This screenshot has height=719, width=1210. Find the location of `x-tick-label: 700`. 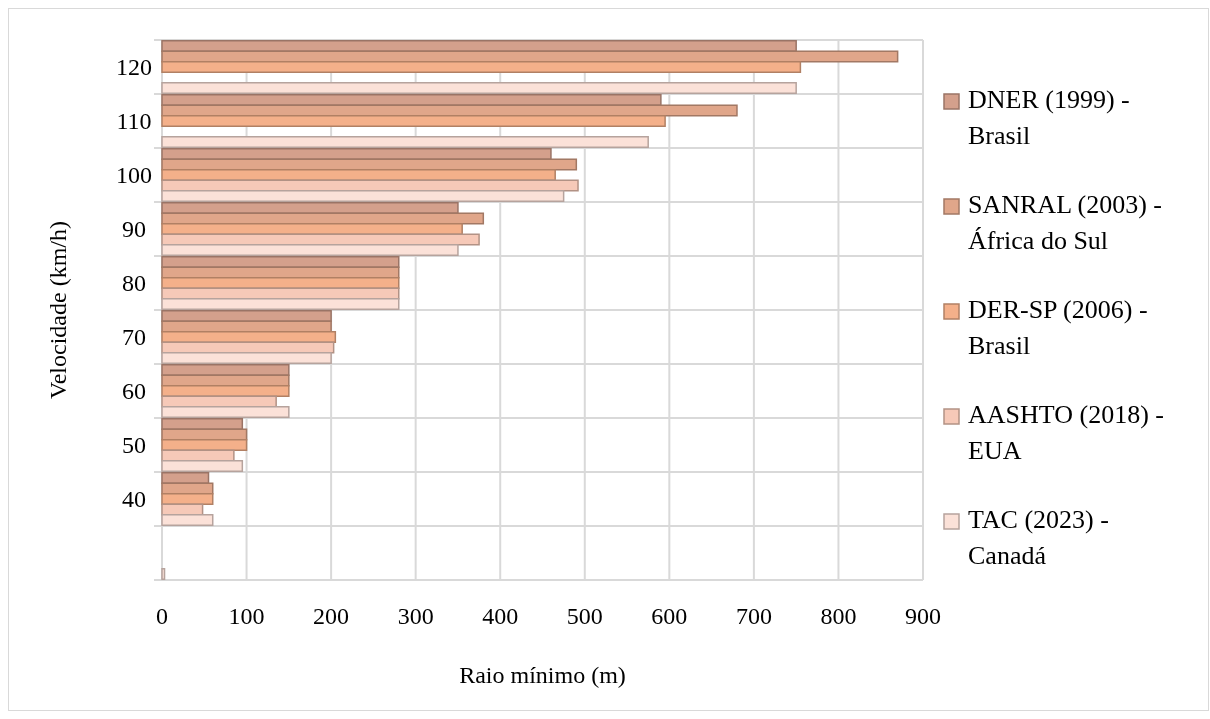

x-tick-label: 700 is located at coordinates (753, 616).